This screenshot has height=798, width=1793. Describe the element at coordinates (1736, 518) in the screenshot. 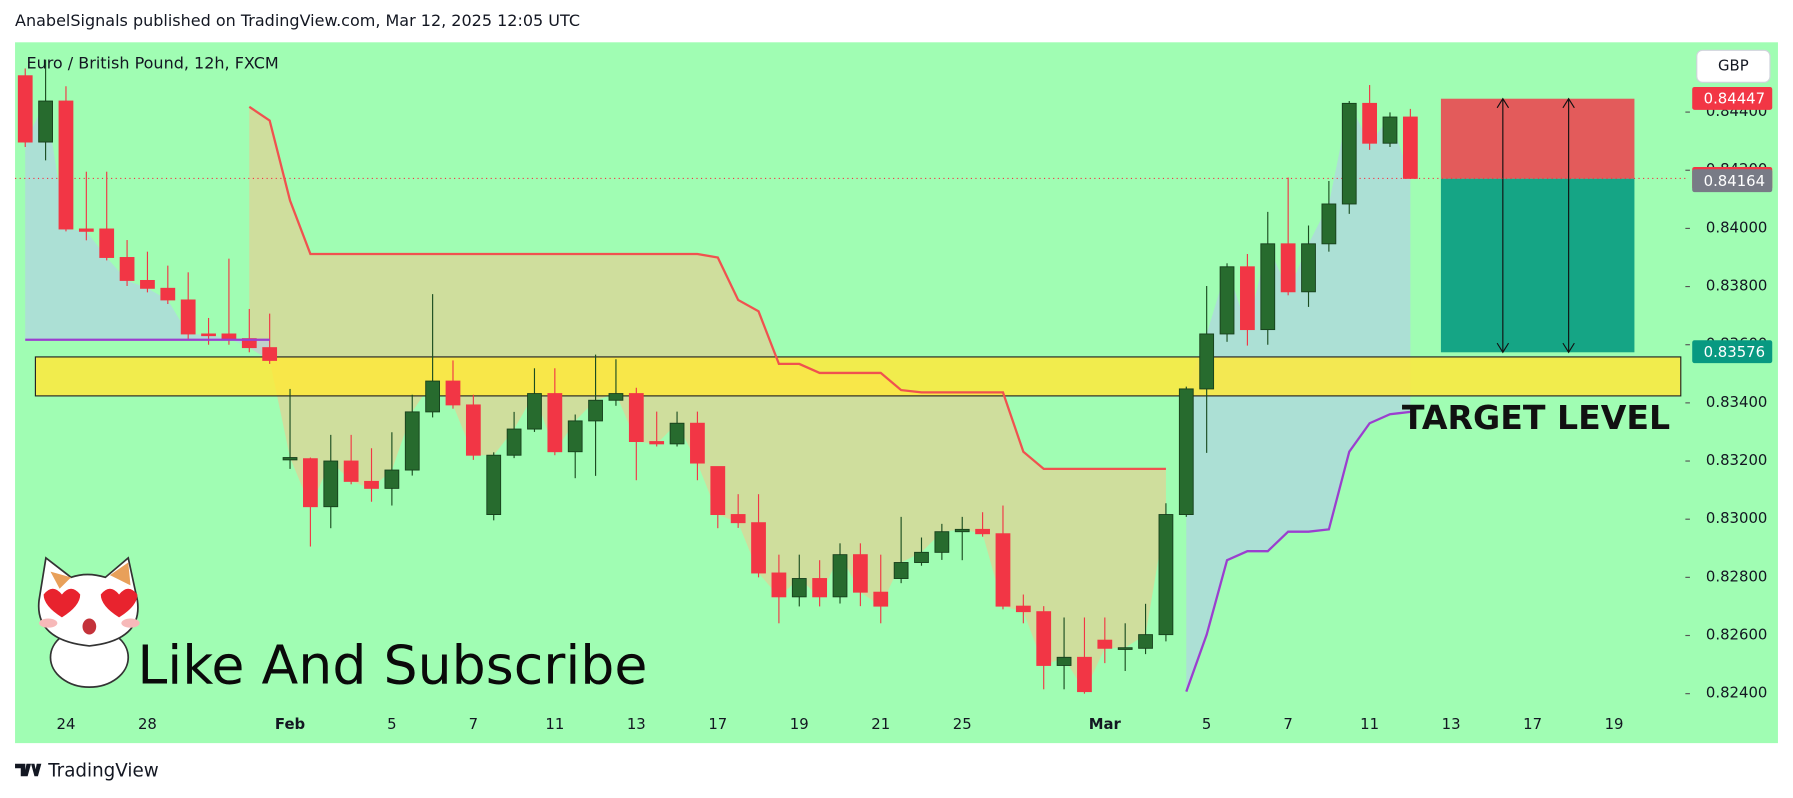

I see `y-tick-label: 0.83000` at that location.